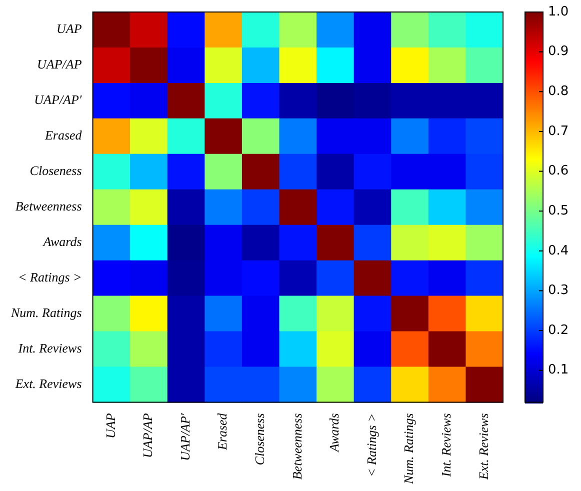 The image size is (581, 491). What do you see at coordinates (558, 330) in the screenshot?
I see `color-bar-label: 0.2` at bounding box center [558, 330].